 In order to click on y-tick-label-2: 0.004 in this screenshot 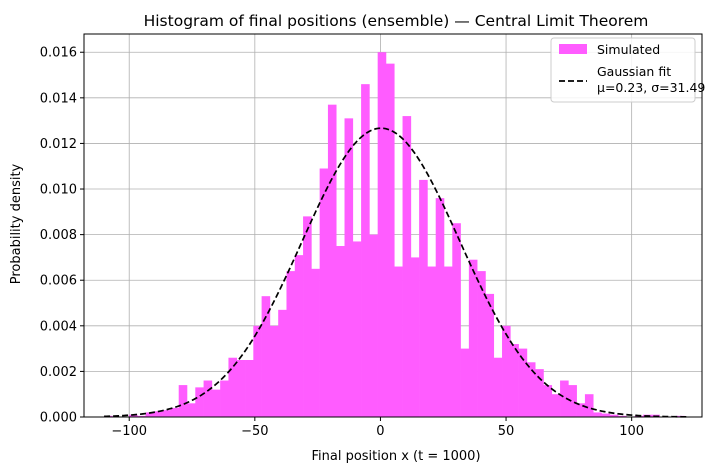, I will do `click(58, 326)`.